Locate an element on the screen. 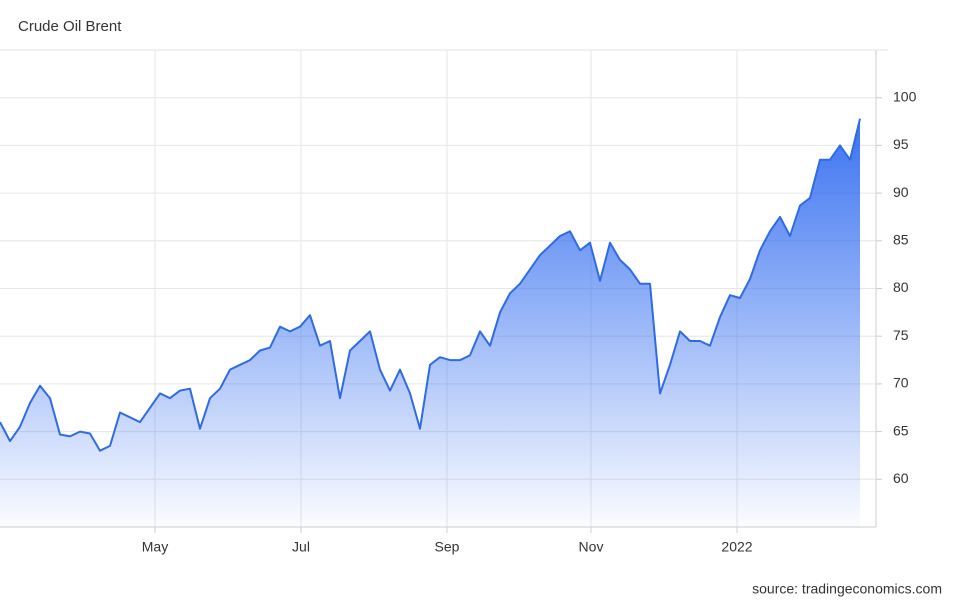 This screenshot has width=956, height=605. x-tick-label: May is located at coordinates (155, 547).